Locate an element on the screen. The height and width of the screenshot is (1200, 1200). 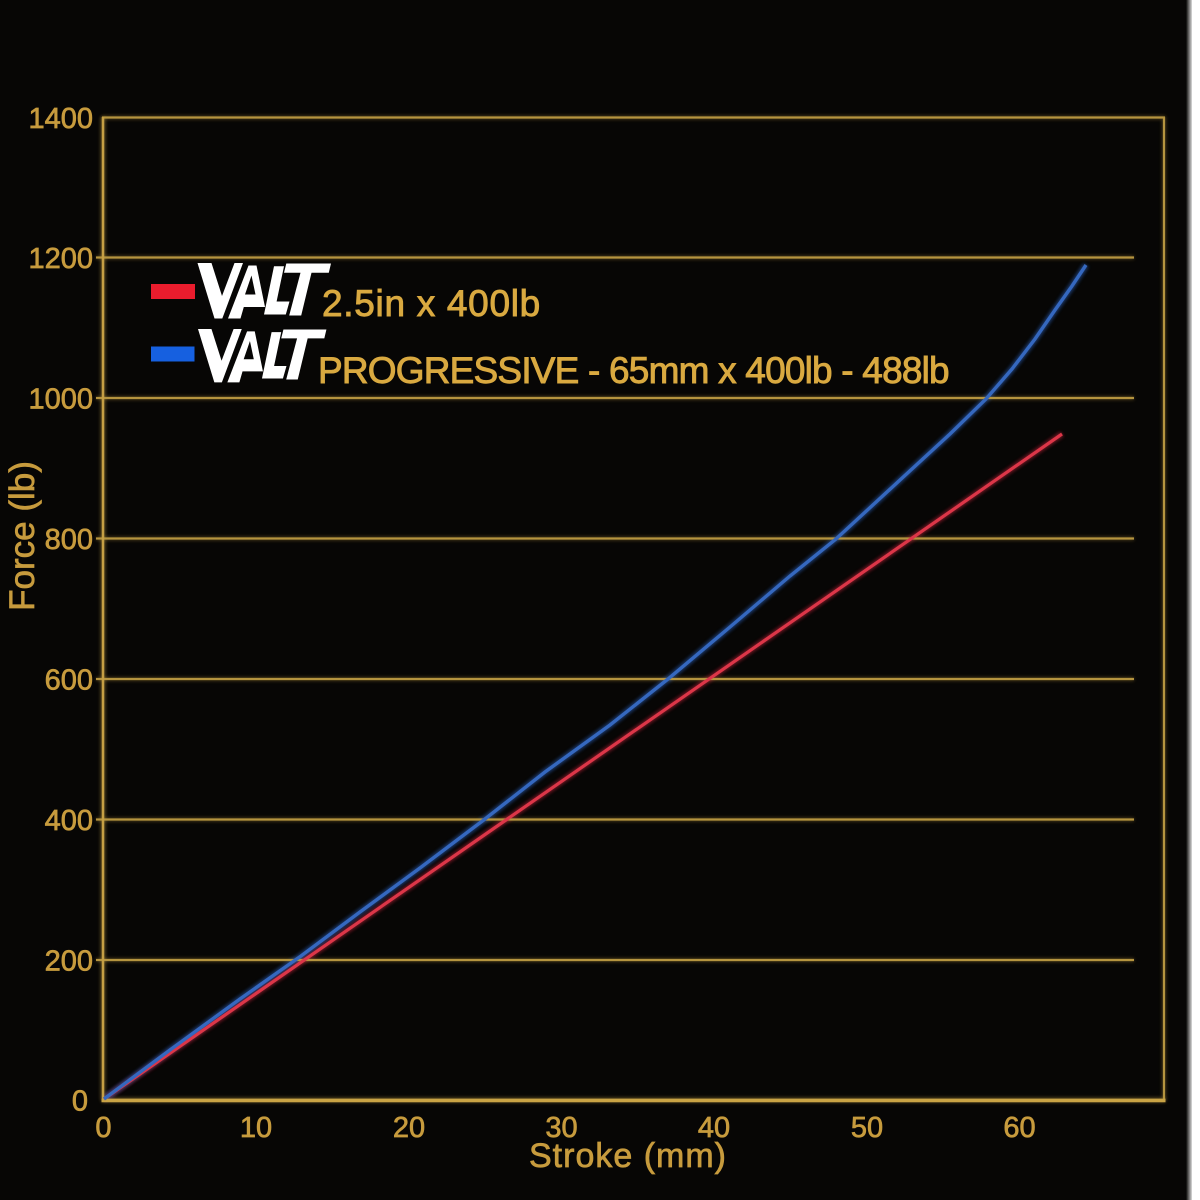
svg-text: 2.5in x 400lb is located at coordinates (431, 303).